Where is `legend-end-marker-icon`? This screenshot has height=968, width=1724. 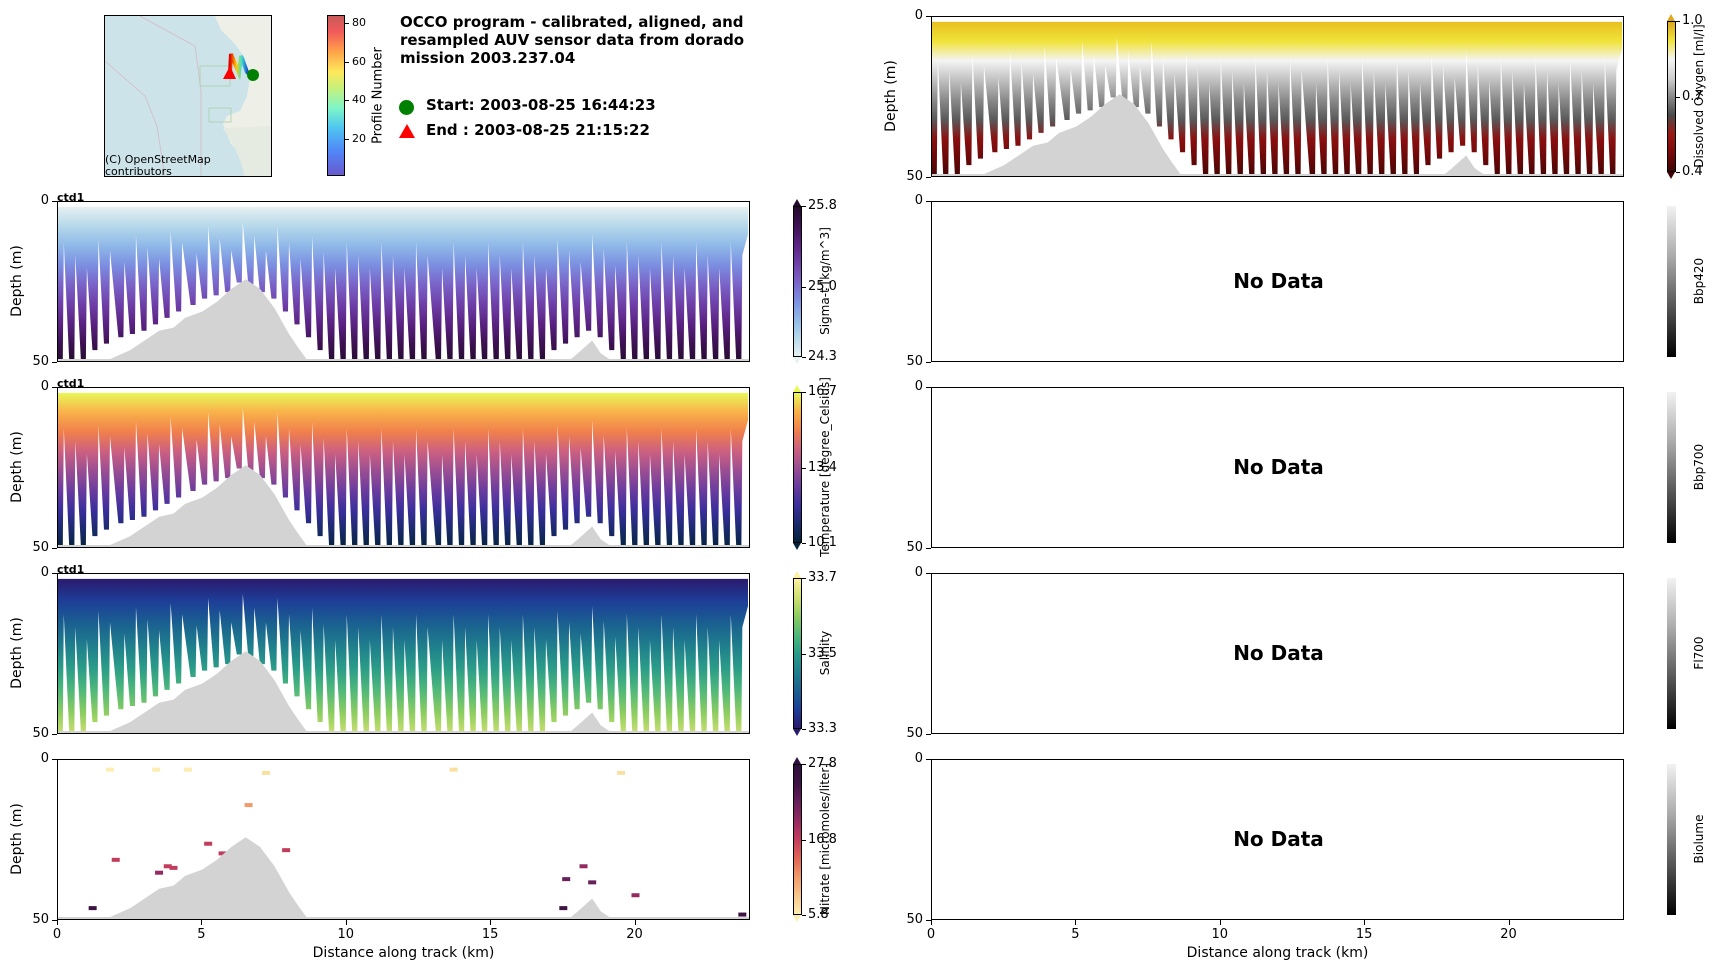 legend-end-marker-icon is located at coordinates (407, 131).